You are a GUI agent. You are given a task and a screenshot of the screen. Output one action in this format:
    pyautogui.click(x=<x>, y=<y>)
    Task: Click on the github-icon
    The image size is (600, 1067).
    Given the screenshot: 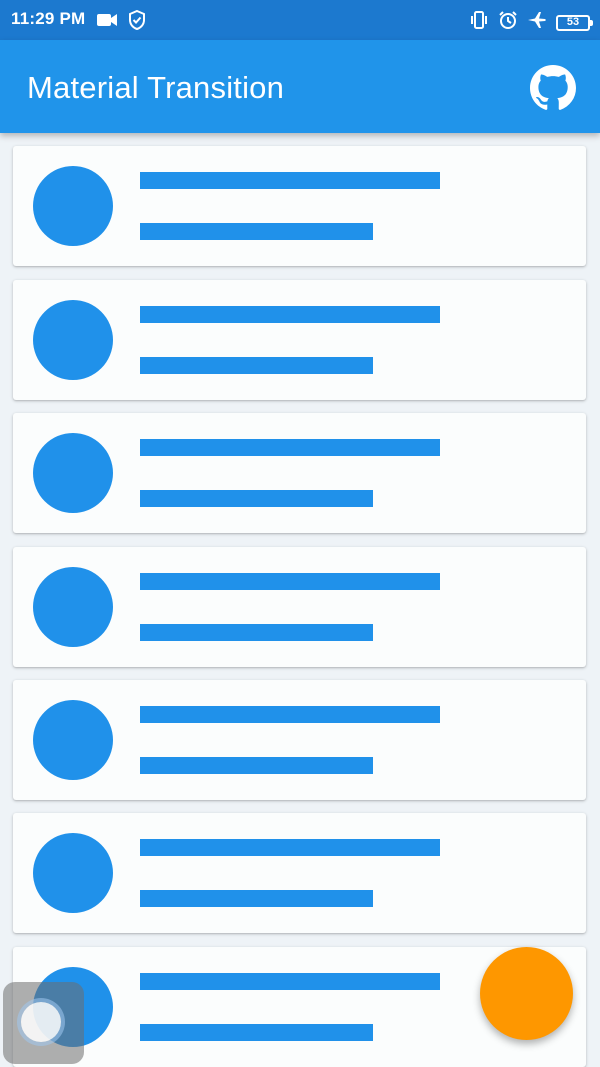 What is the action you would take?
    pyautogui.click(x=553, y=90)
    